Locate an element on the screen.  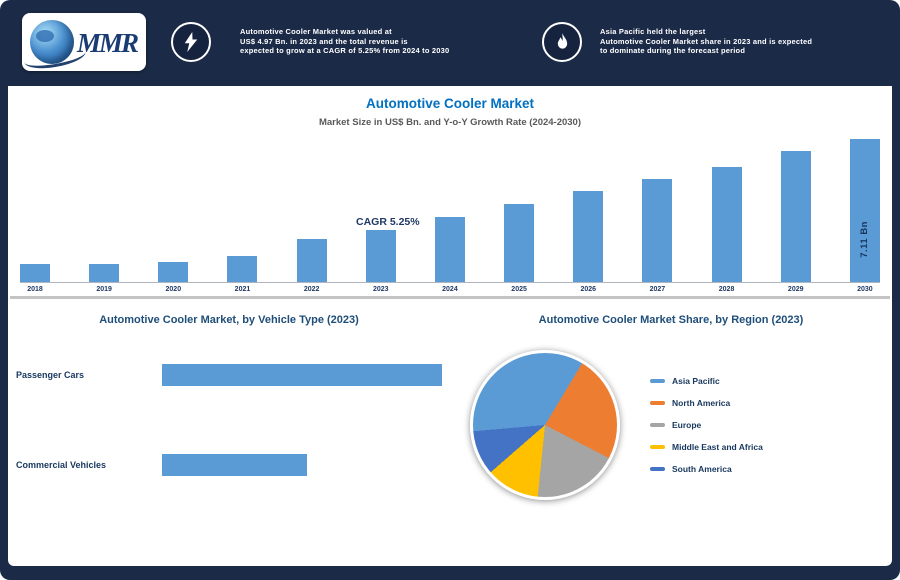
bar-2027: 2027 is located at coordinates (657, 209).